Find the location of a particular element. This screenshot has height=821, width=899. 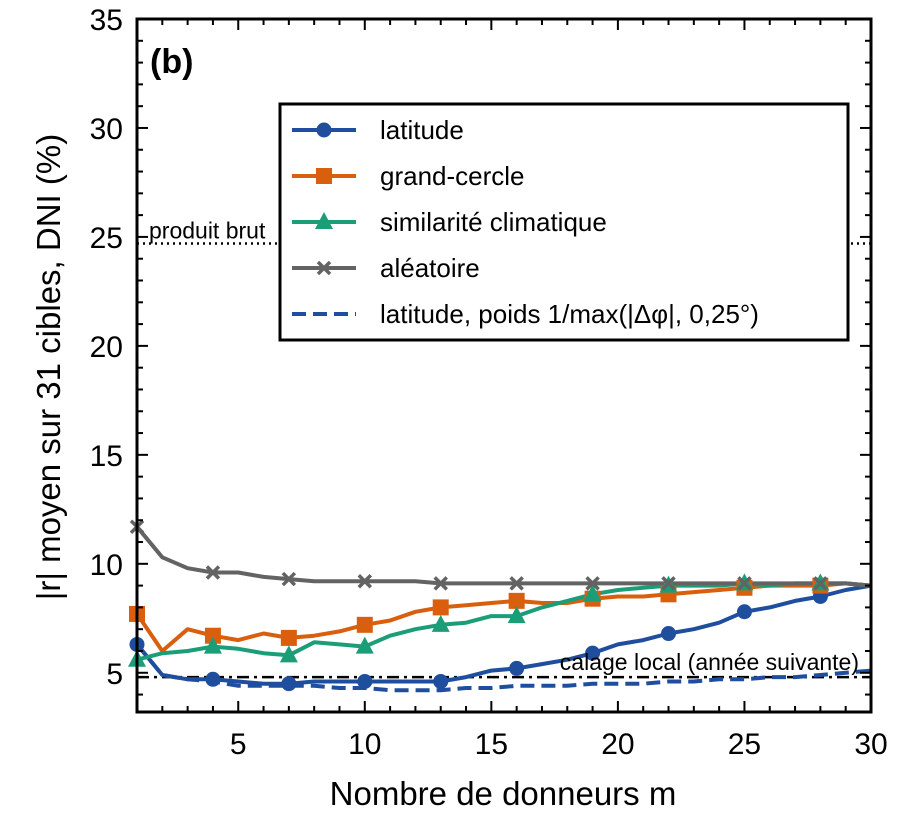

y-tick-label: 10 is located at coordinates (106, 565).